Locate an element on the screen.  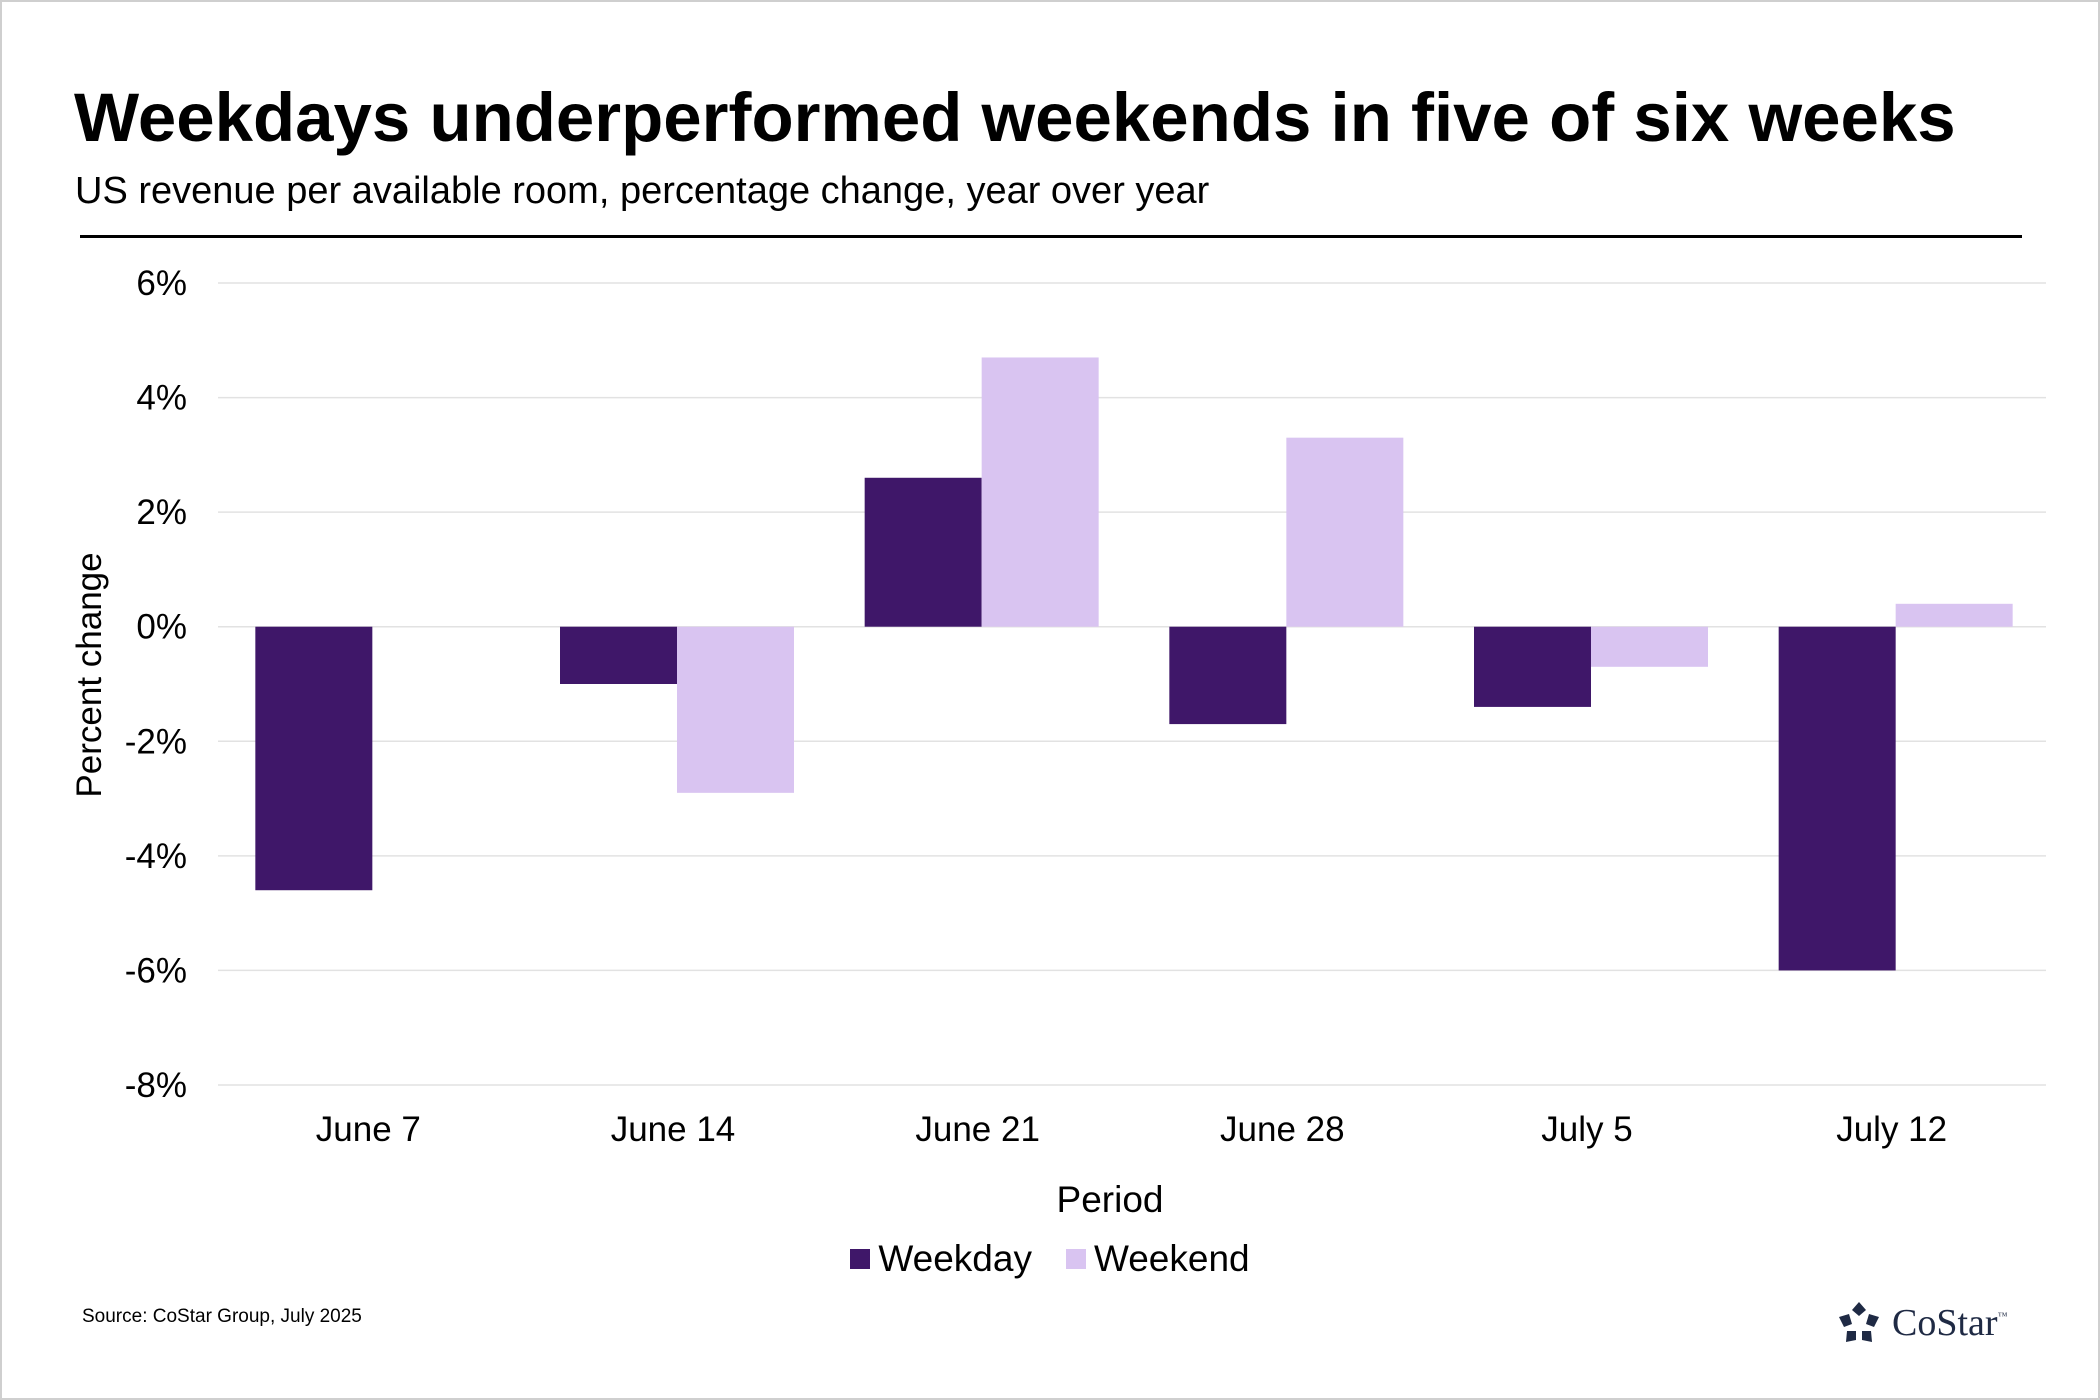
legend-label-weekday: Weekday is located at coordinates (955, 1258).